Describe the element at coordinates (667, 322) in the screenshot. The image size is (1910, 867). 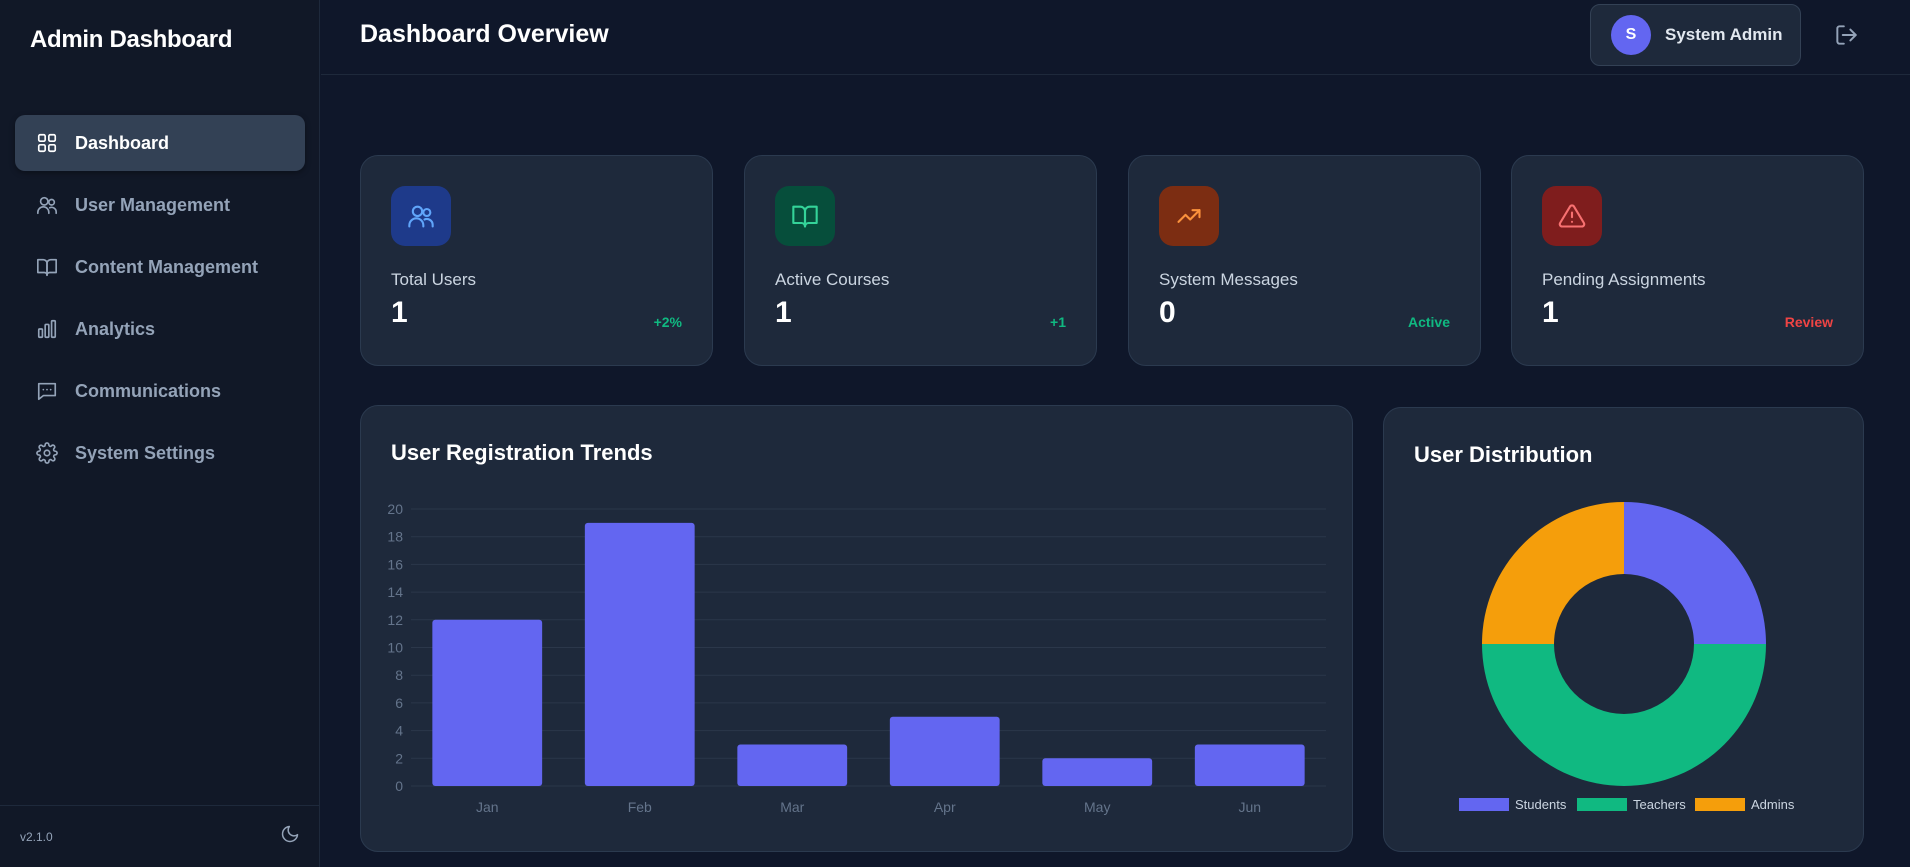
I see `stat-badge: +2%` at that location.